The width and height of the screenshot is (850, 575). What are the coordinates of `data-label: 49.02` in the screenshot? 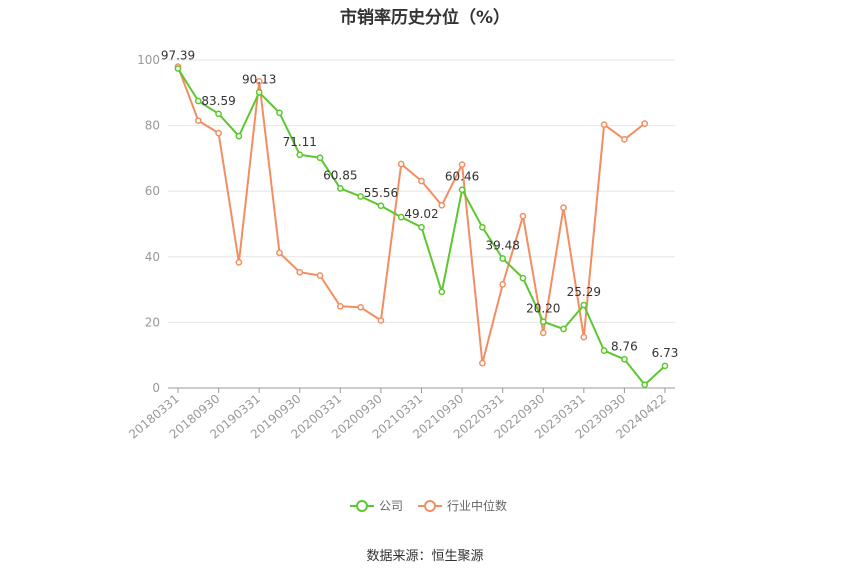 It's located at (421, 214).